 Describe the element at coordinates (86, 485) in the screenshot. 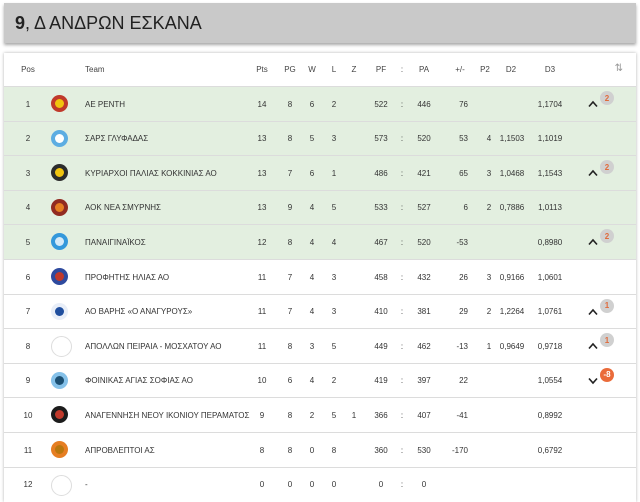

I see `team-name: -` at that location.